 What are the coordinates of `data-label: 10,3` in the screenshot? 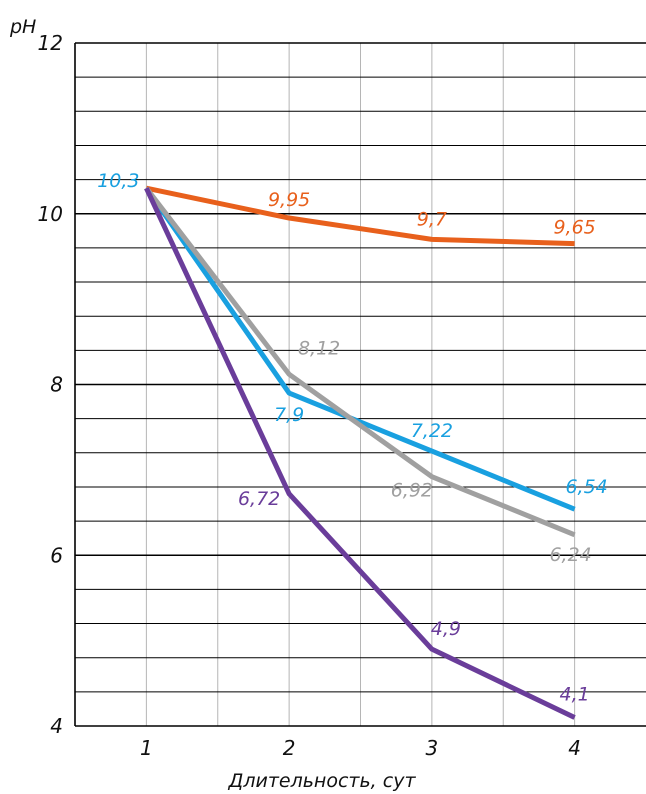 It's located at (118, 181).